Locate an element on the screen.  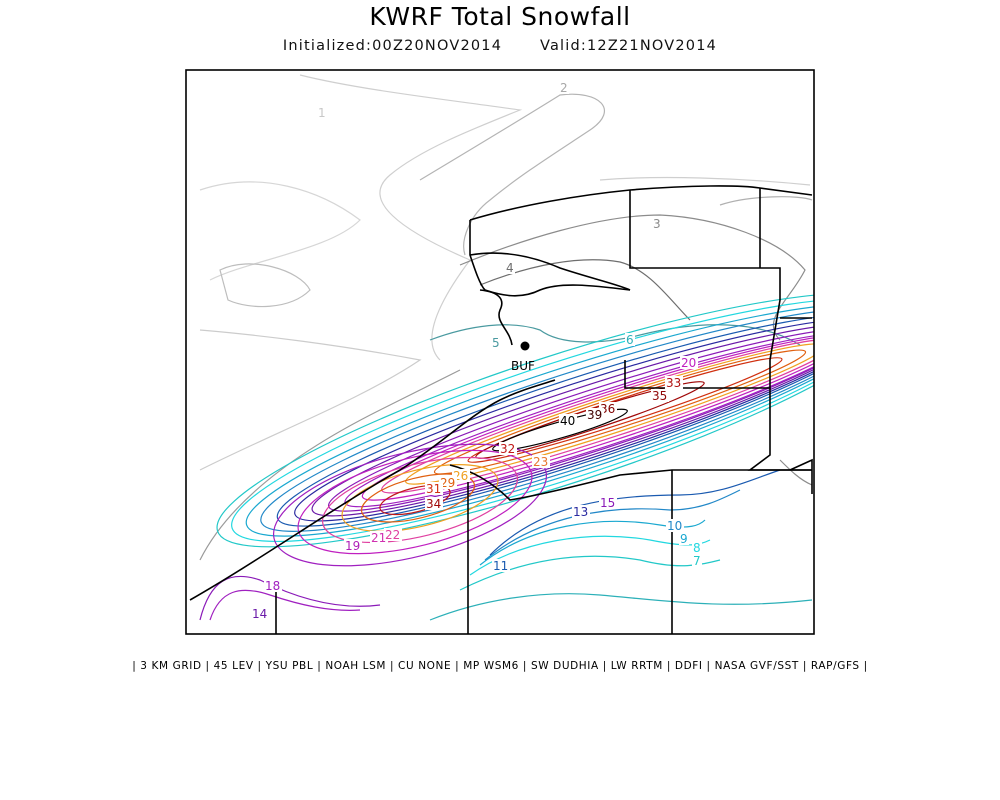
contour-label: 10 is located at coordinates (674, 526).